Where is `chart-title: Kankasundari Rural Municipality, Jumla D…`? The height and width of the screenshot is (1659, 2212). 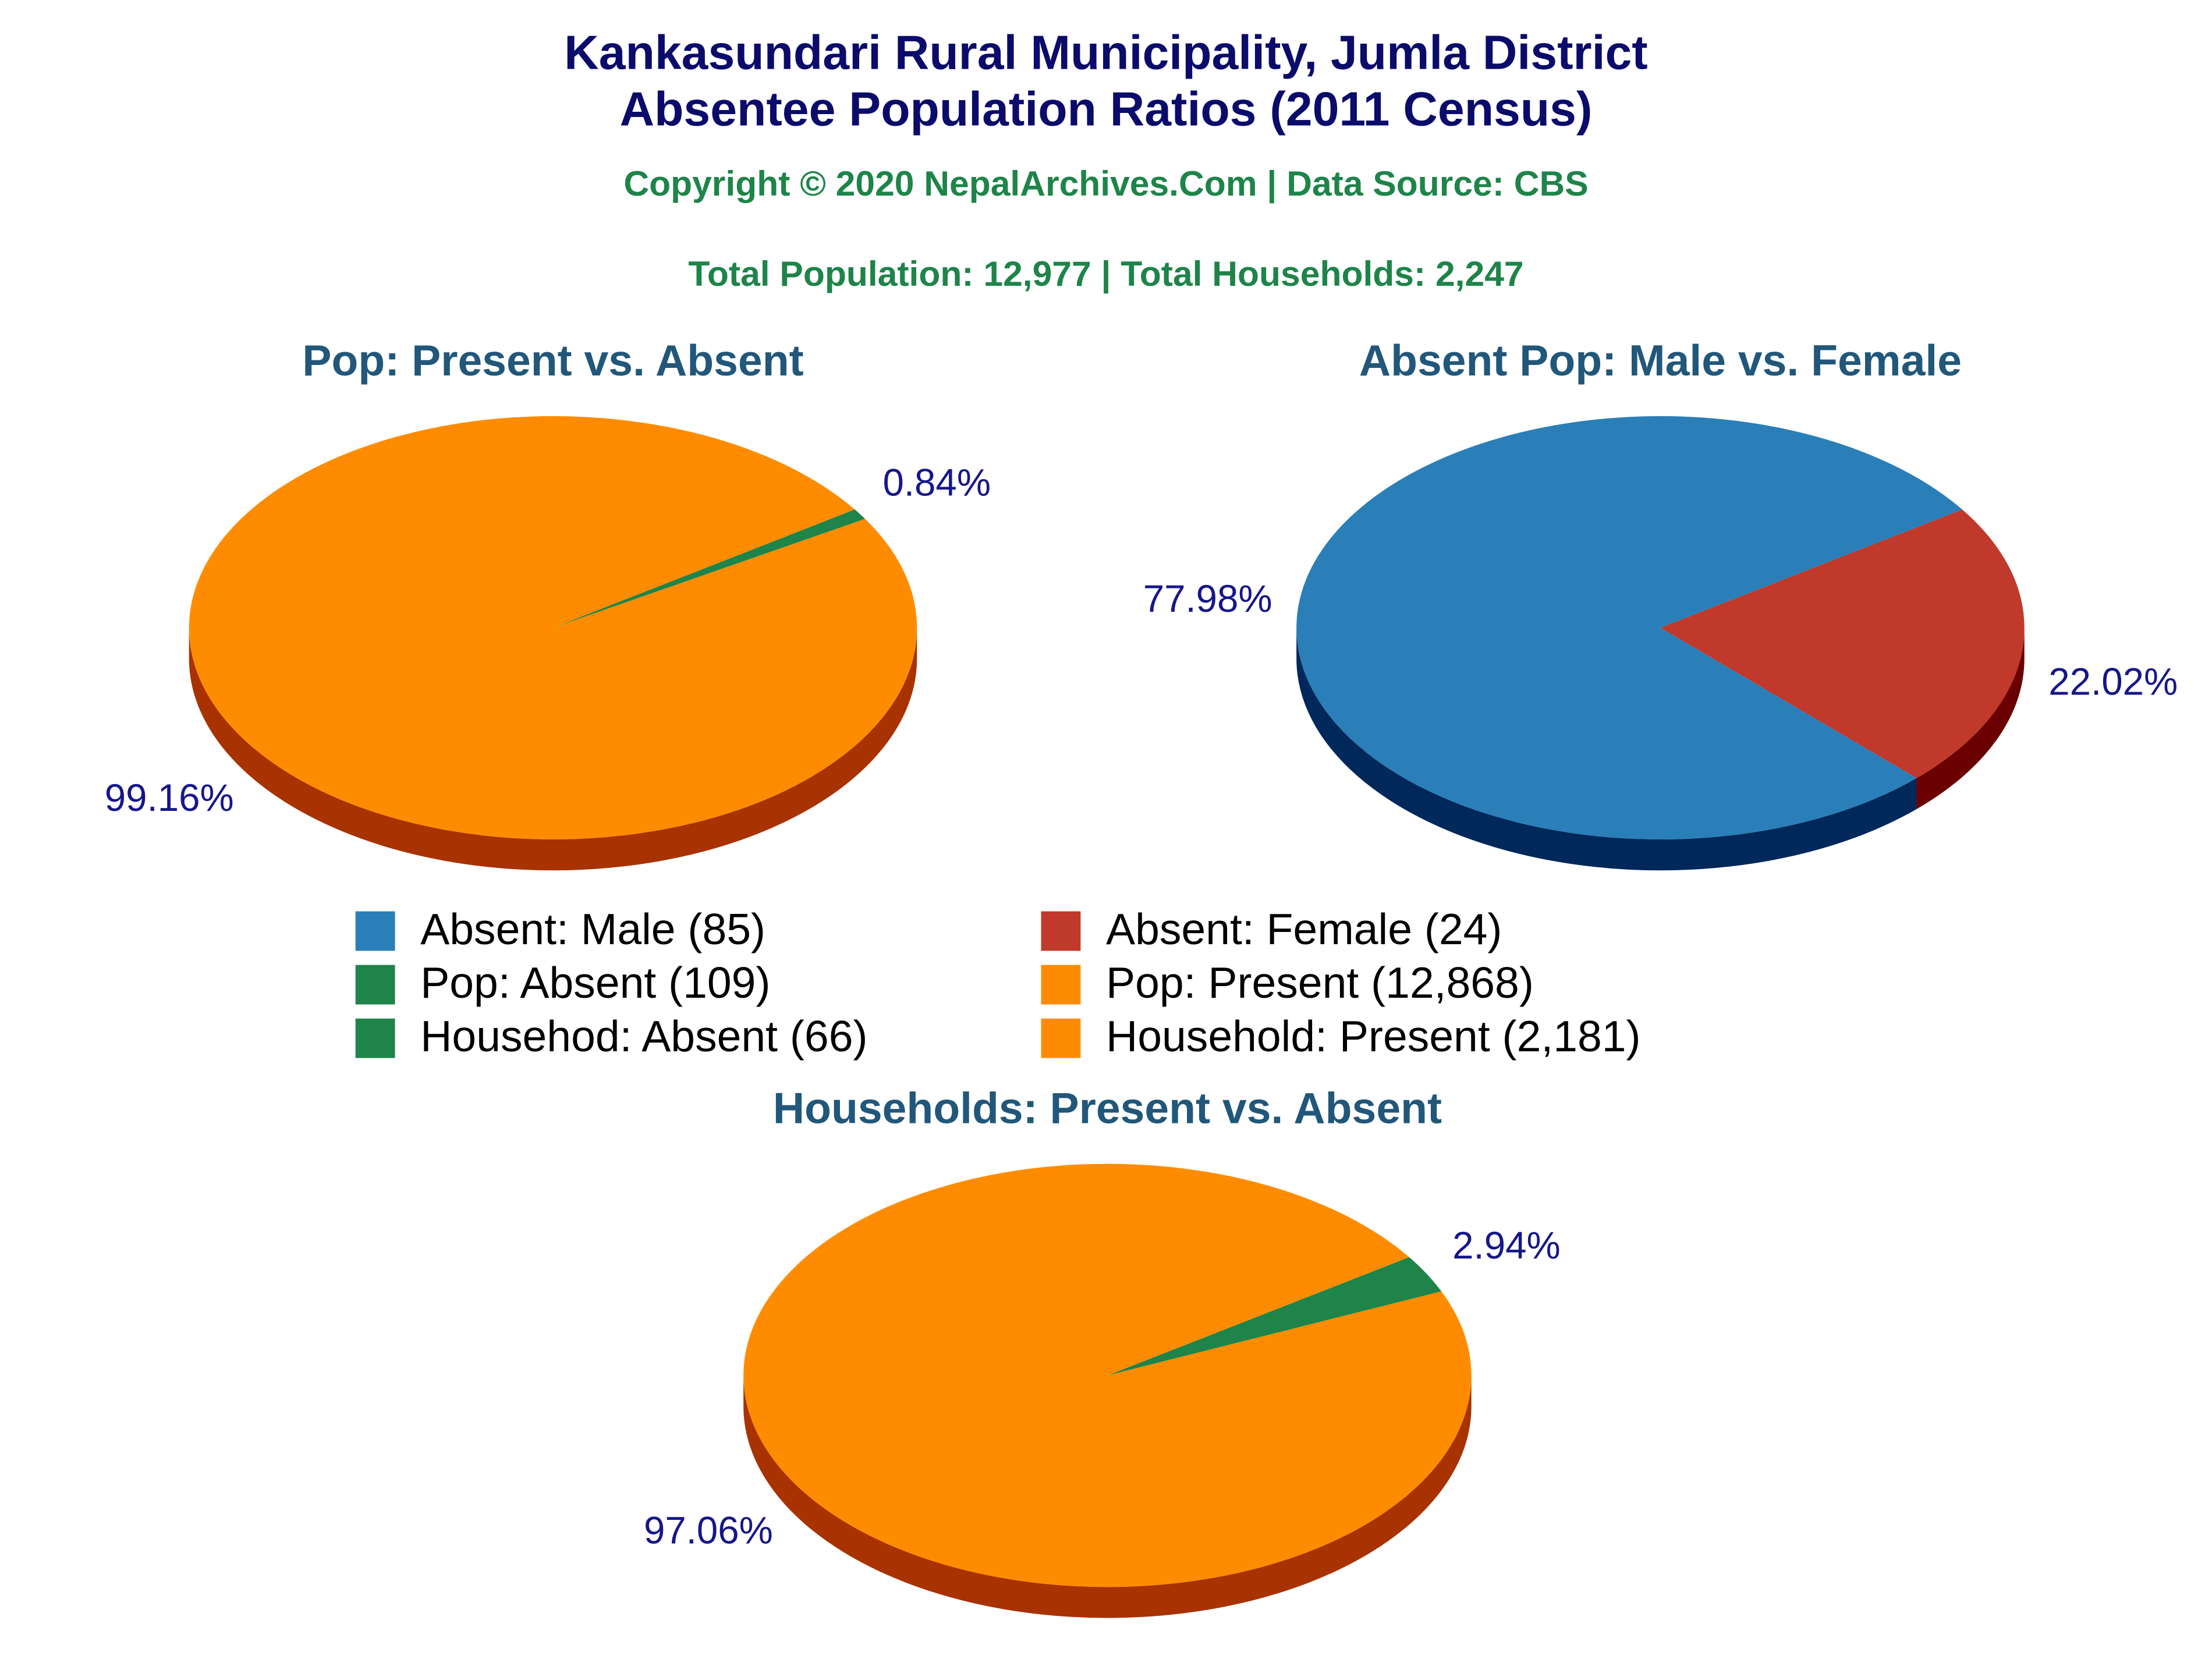
chart-title: Kankasundari Rural Municipality, Jumla D… is located at coordinates (1106, 53).